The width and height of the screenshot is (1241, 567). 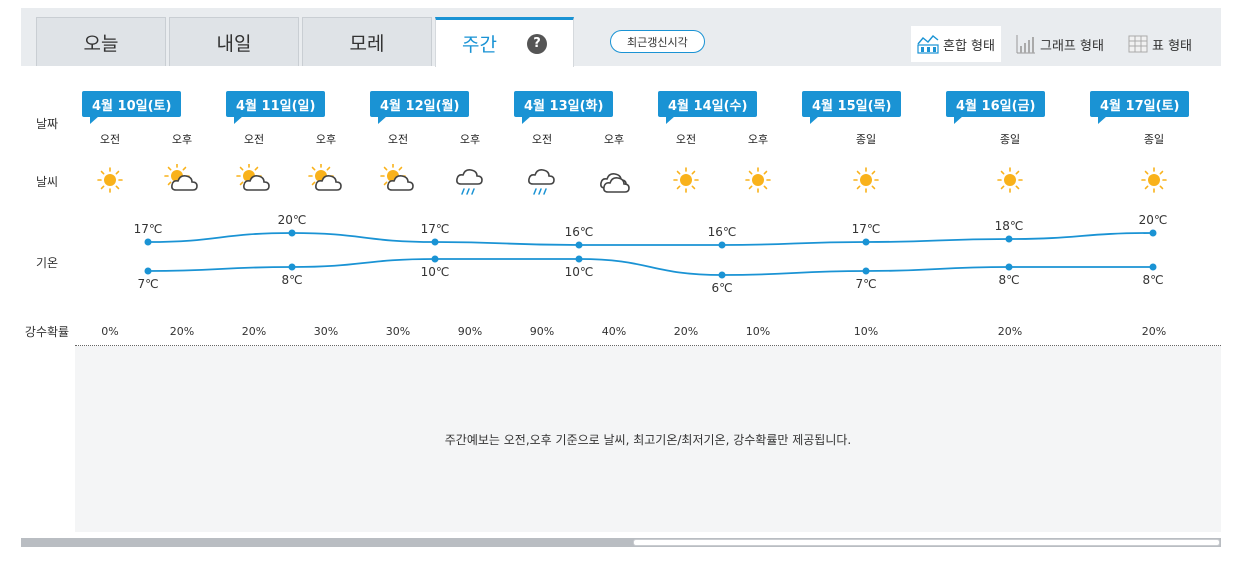 What do you see at coordinates (650, 239) in the screenshot?
I see `high-temp-line` at bounding box center [650, 239].